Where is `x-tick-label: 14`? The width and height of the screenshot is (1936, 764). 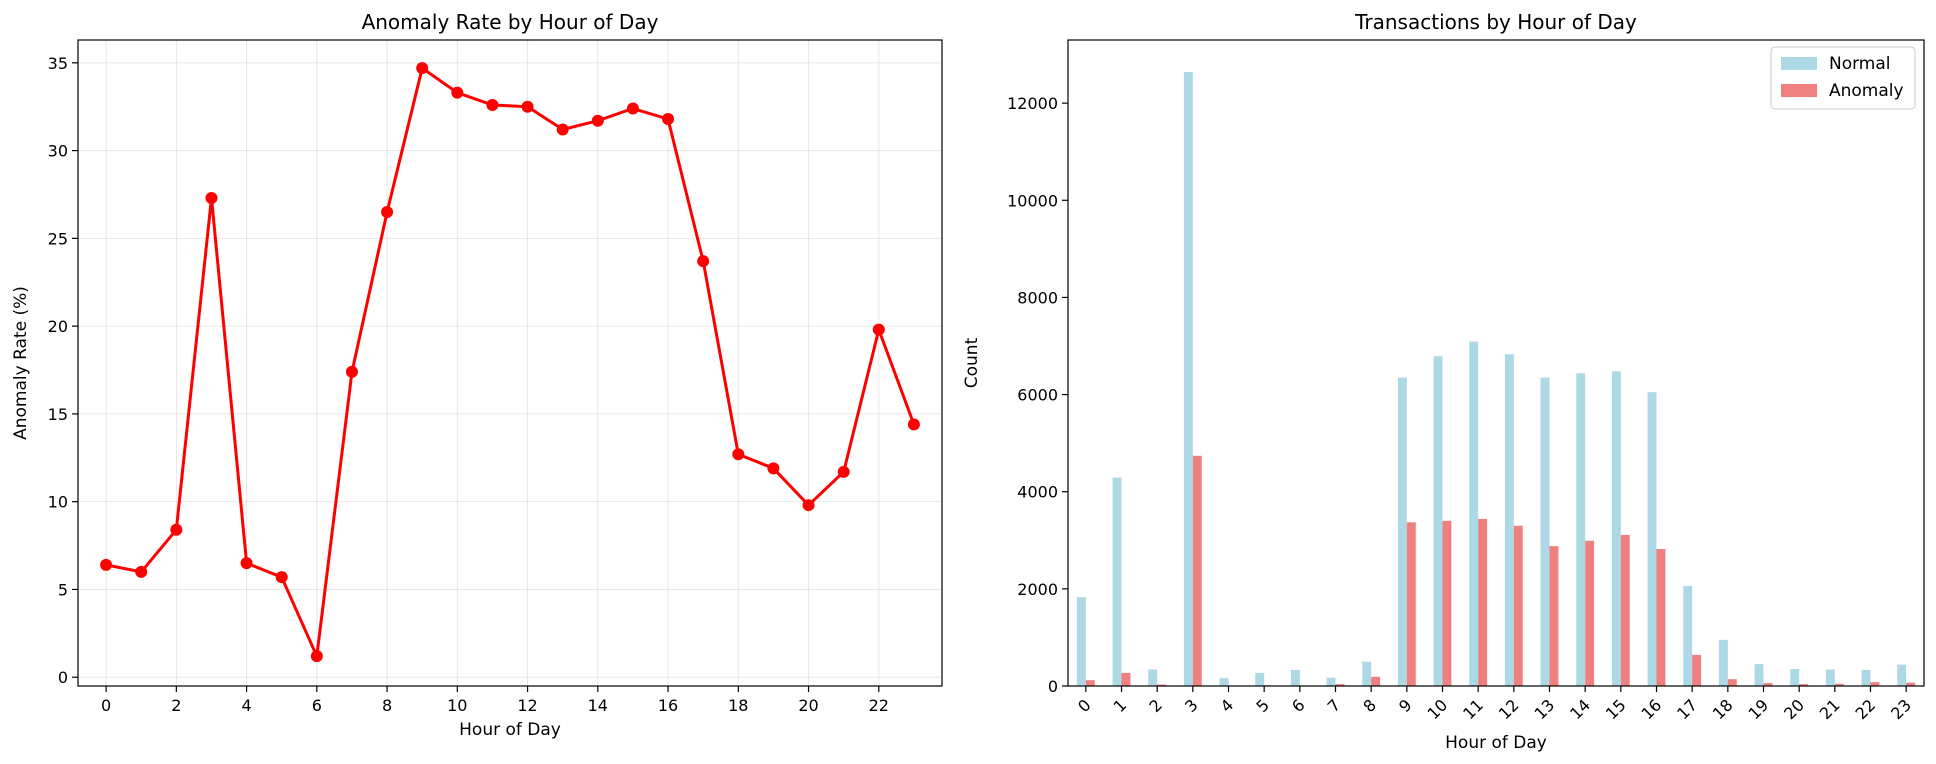
x-tick-label: 14 is located at coordinates (1580, 709).